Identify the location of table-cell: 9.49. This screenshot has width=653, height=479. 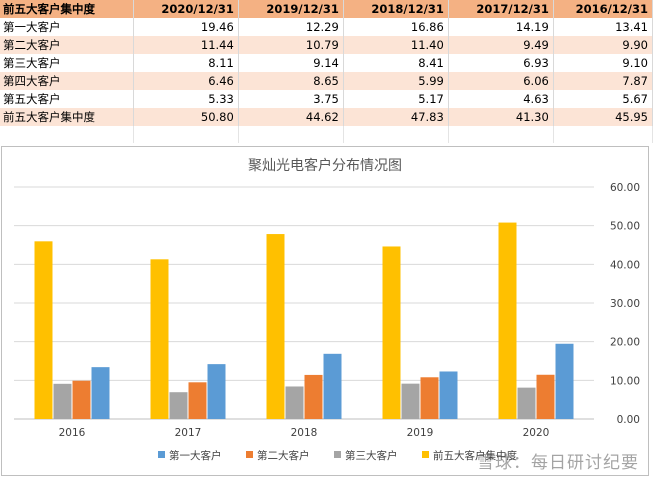
(501, 45).